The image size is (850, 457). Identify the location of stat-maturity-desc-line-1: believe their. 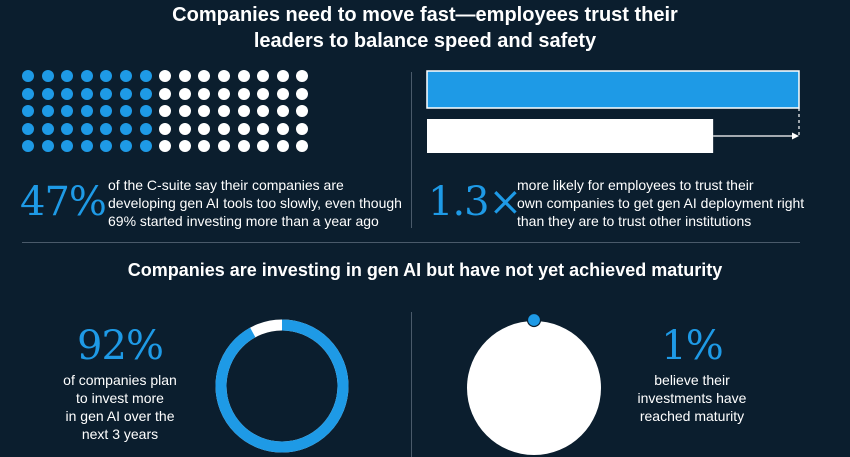
(692, 380).